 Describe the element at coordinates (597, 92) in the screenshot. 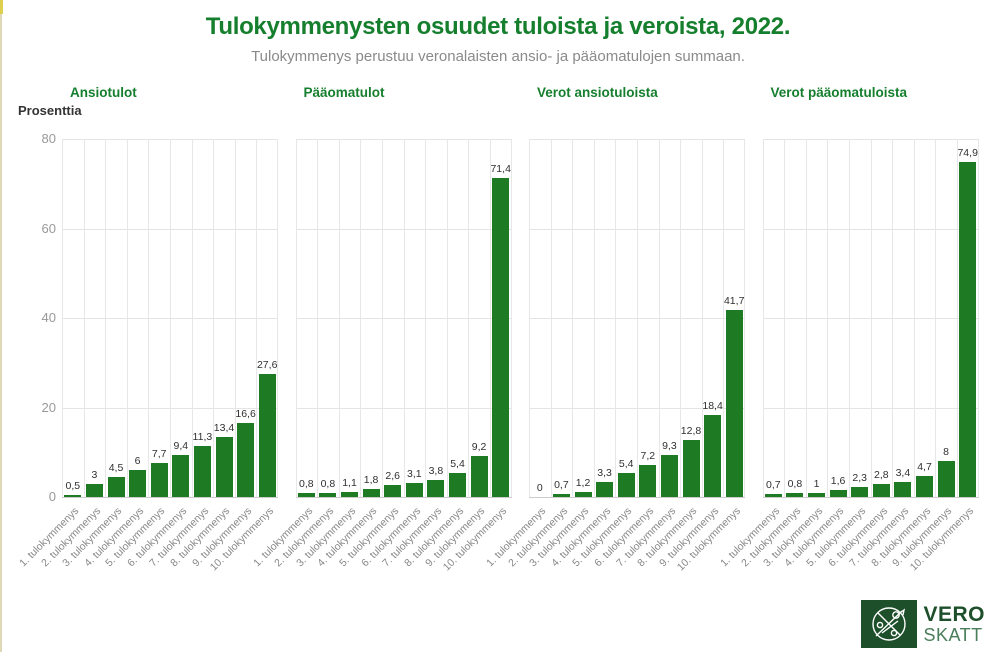

I see `panel-title: Verot ansiotuloista` at that location.